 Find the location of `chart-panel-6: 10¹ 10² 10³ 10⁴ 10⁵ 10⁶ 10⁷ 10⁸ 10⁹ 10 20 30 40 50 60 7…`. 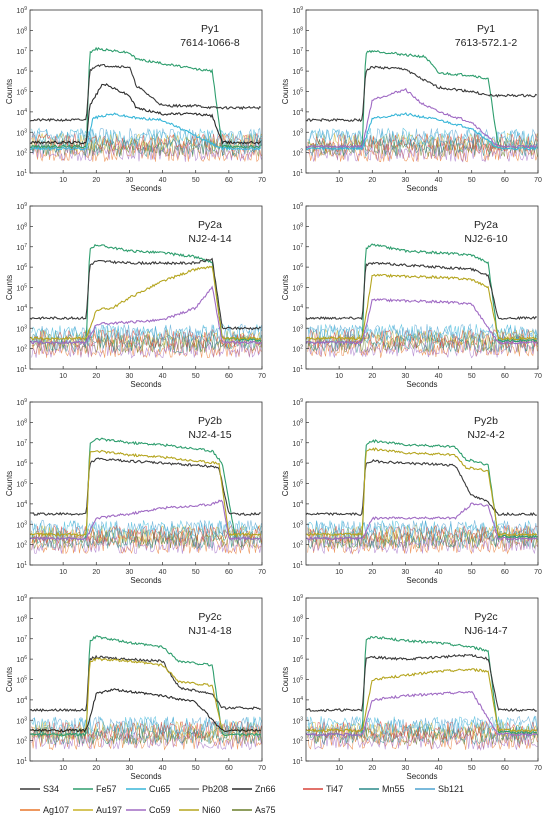

chart-panel-6: 10¹ 10² 10³ 10⁴ 10⁵ 10⁶ 10⁷ 10⁸ 10⁹ 10 20 30 40 50 60 7… is located at coordinates (411, 491).